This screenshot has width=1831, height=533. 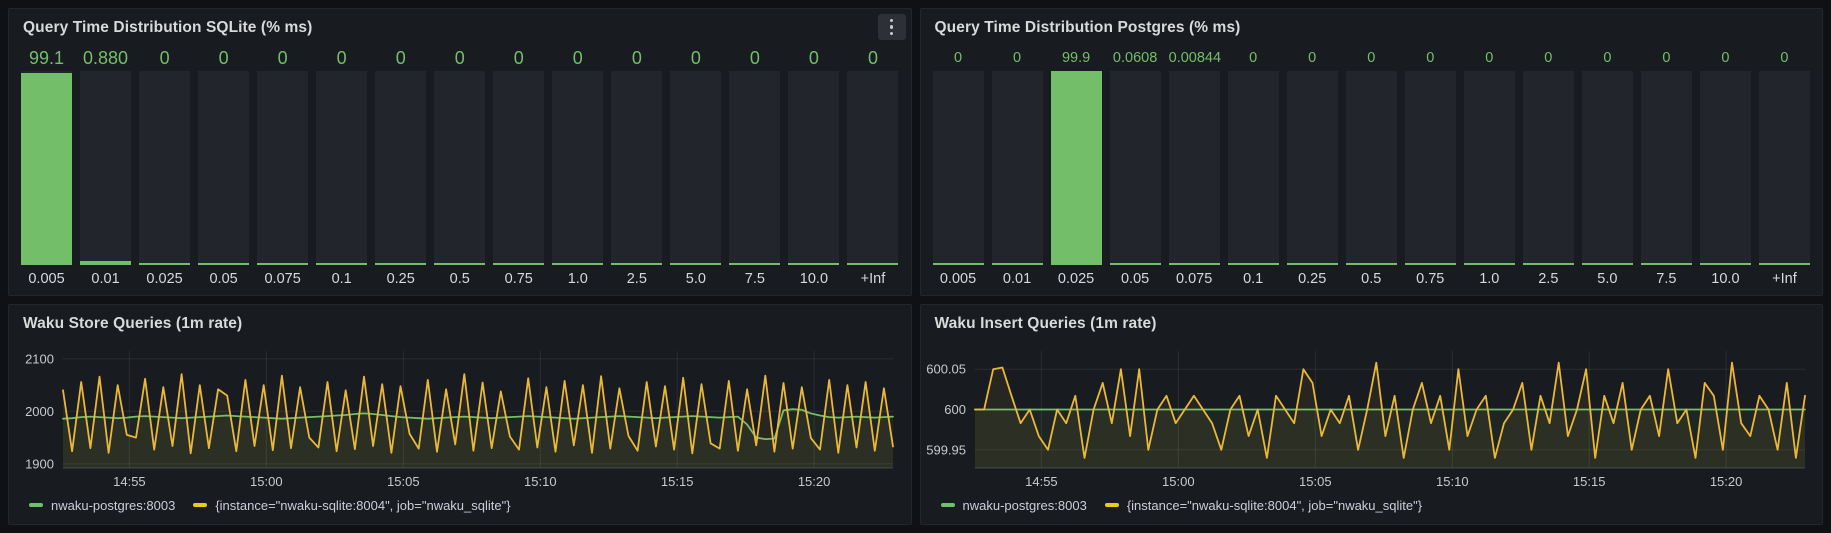 I want to click on histogram-bar-+Inf: 0 +Inf, so click(x=1784, y=168).